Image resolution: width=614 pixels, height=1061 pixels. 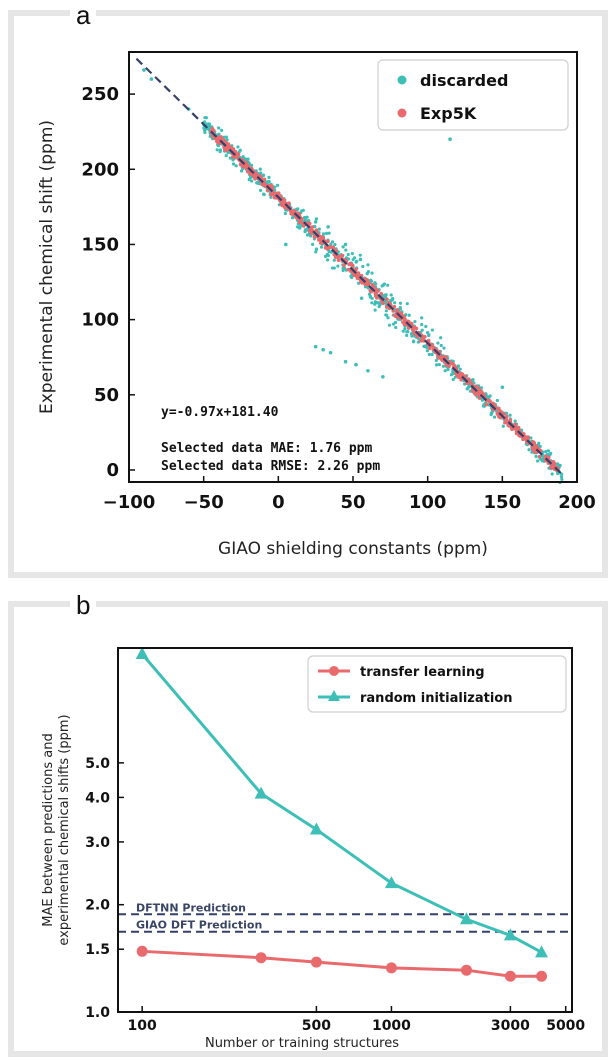 What do you see at coordinates (83, 605) in the screenshot?
I see `panel-b-label: b` at bounding box center [83, 605].